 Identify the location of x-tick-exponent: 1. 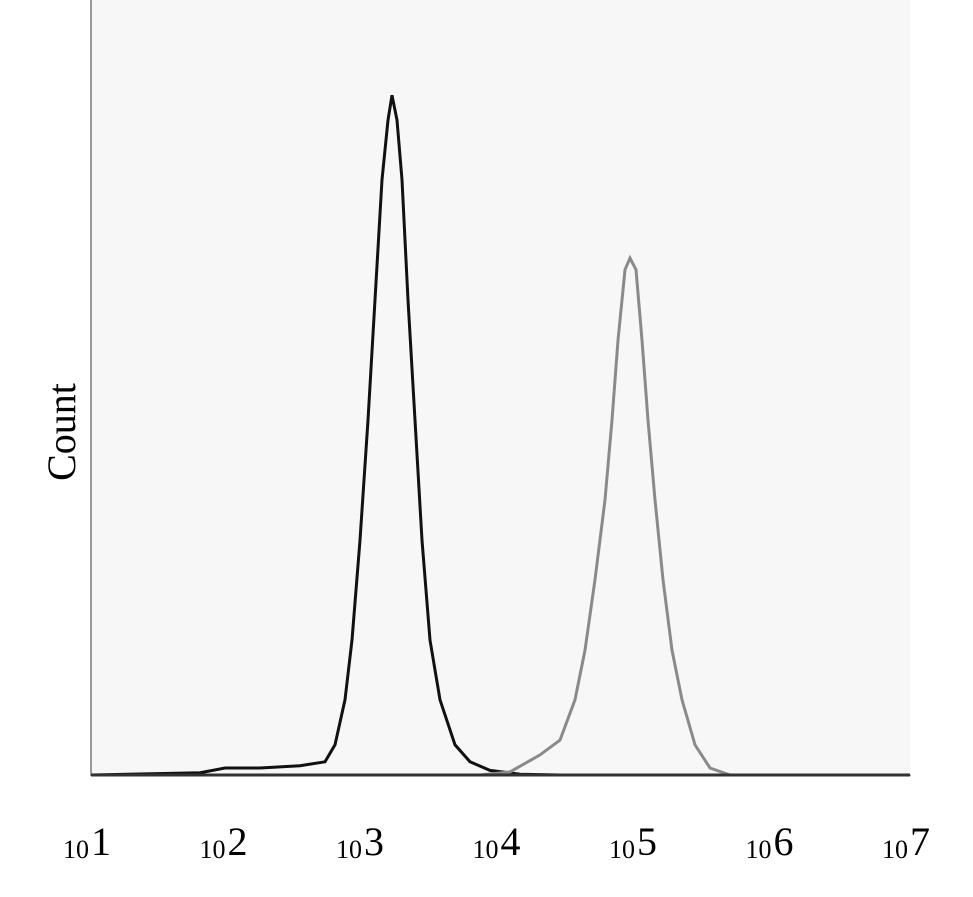
(101, 841).